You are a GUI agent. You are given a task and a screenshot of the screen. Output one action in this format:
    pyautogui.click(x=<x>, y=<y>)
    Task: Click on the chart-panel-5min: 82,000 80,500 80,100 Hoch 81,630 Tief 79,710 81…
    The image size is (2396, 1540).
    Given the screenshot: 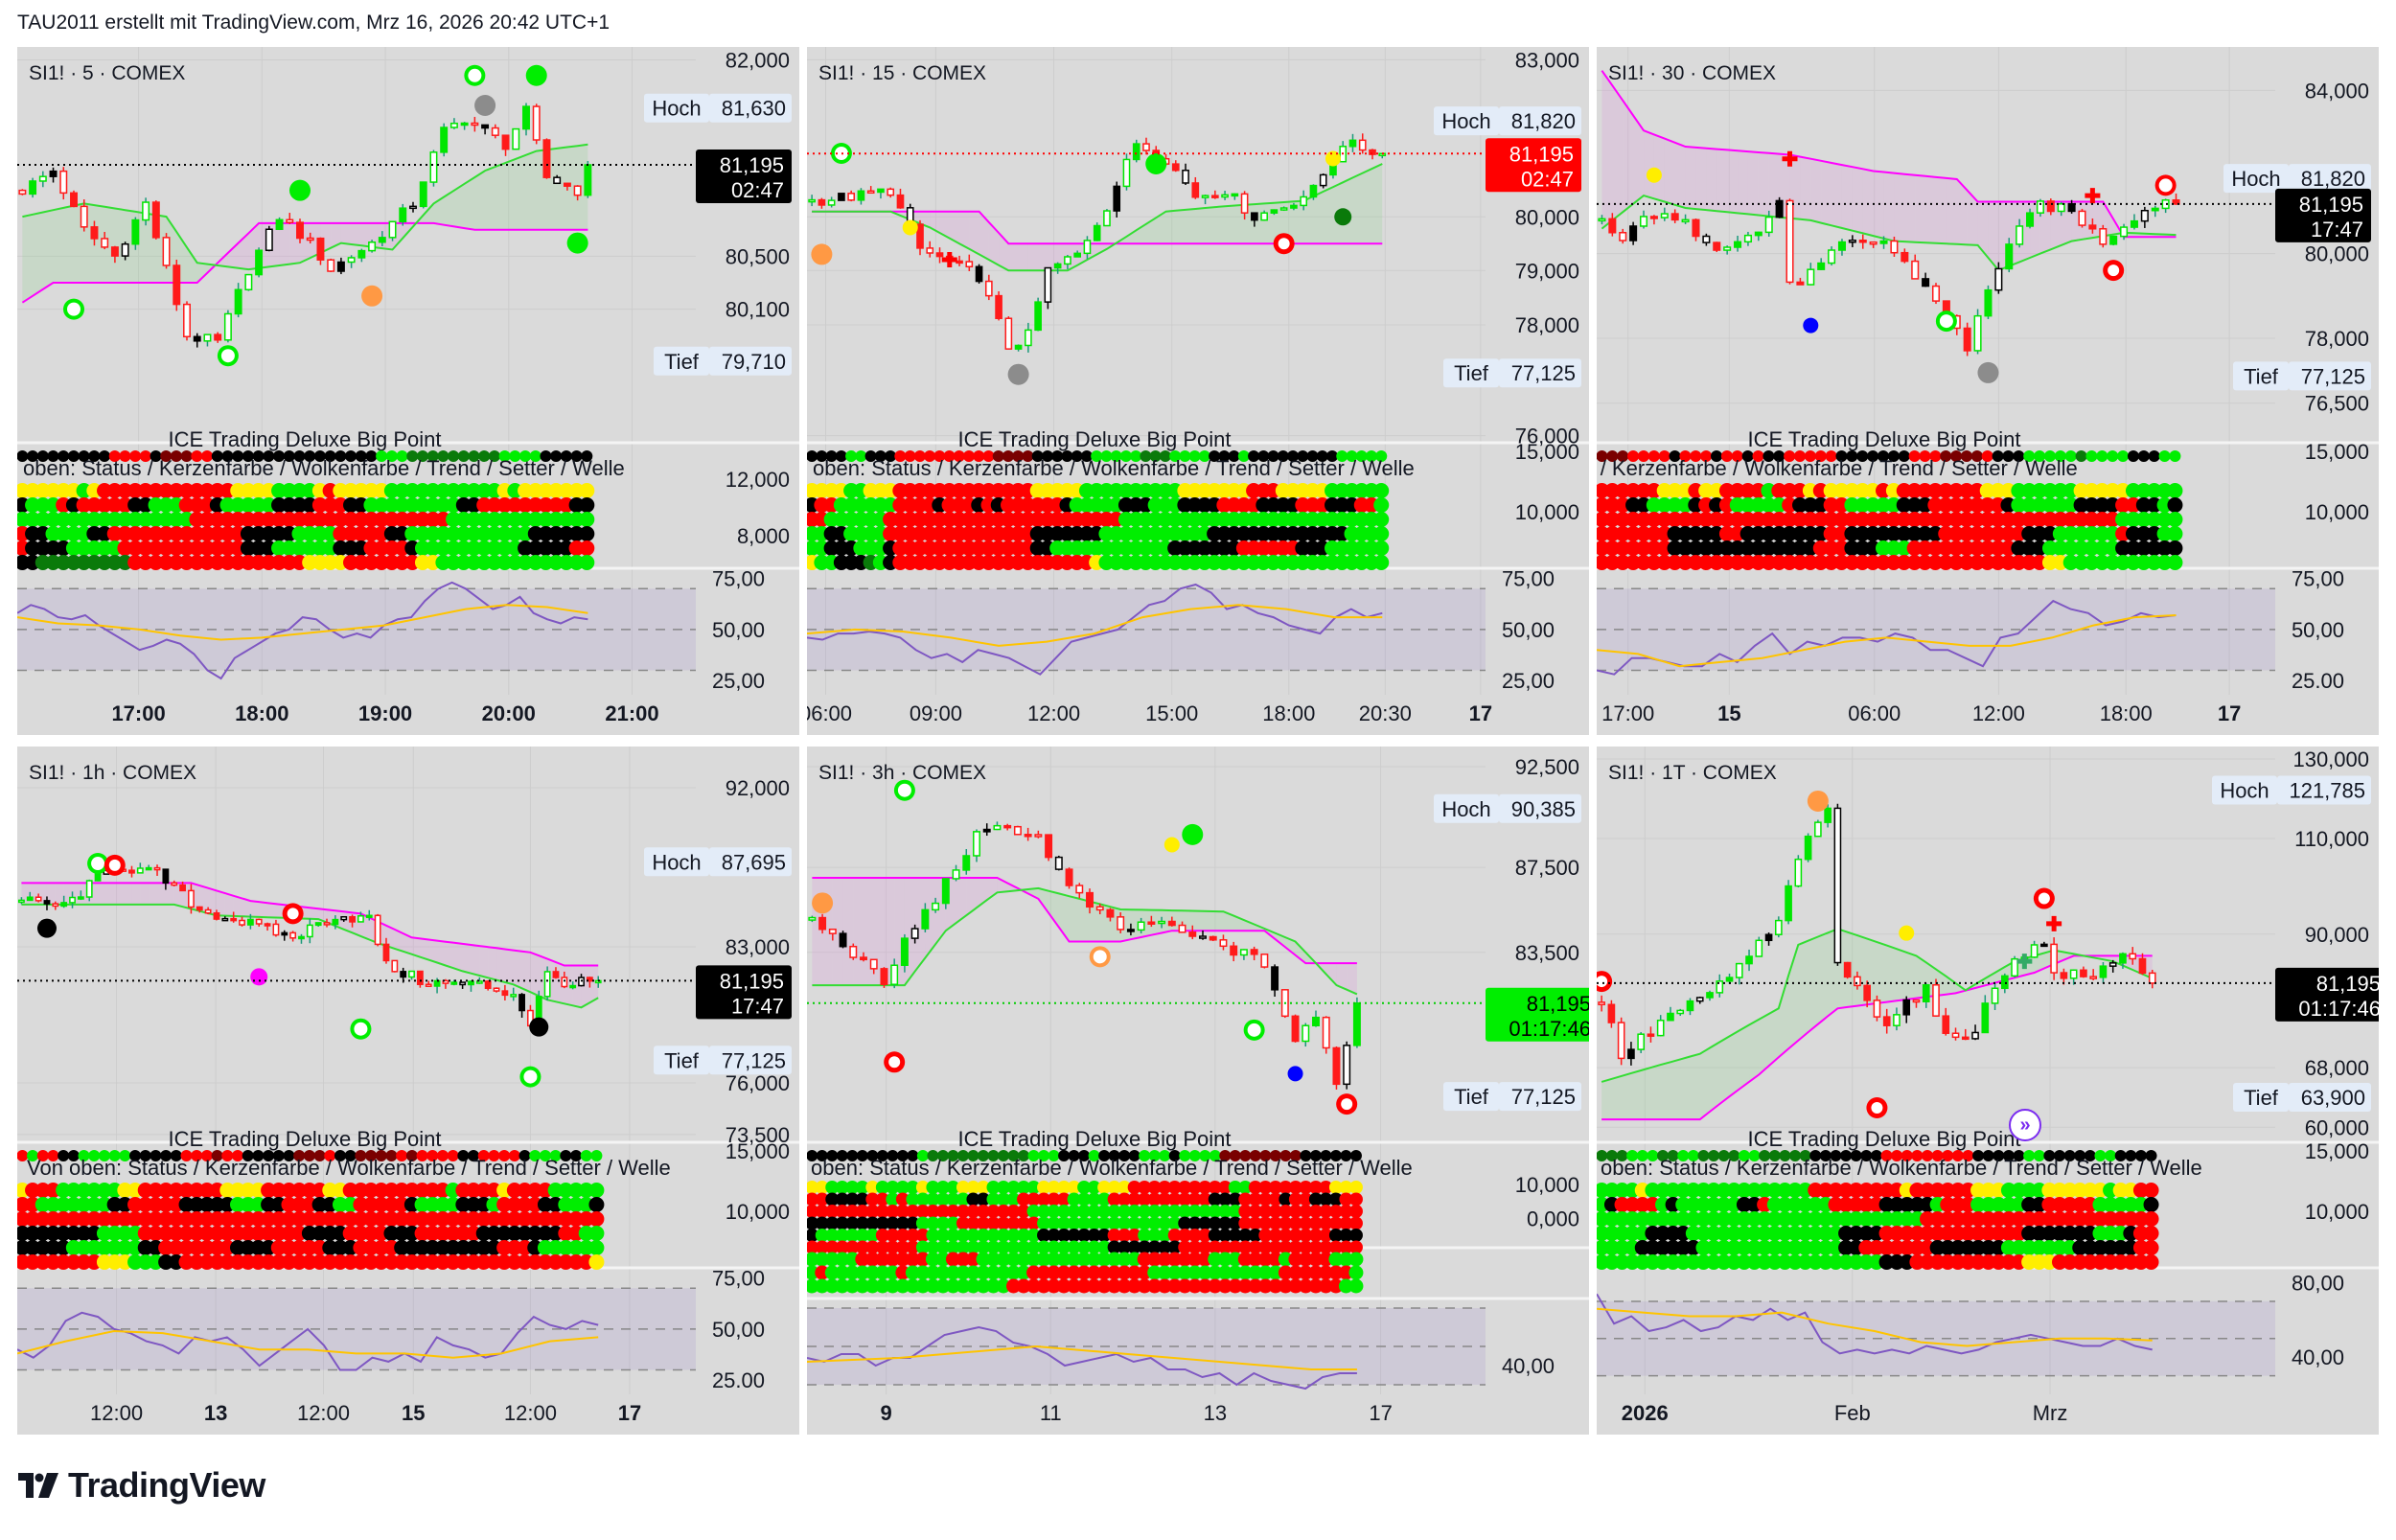 What is the action you would take?
    pyautogui.click(x=408, y=391)
    